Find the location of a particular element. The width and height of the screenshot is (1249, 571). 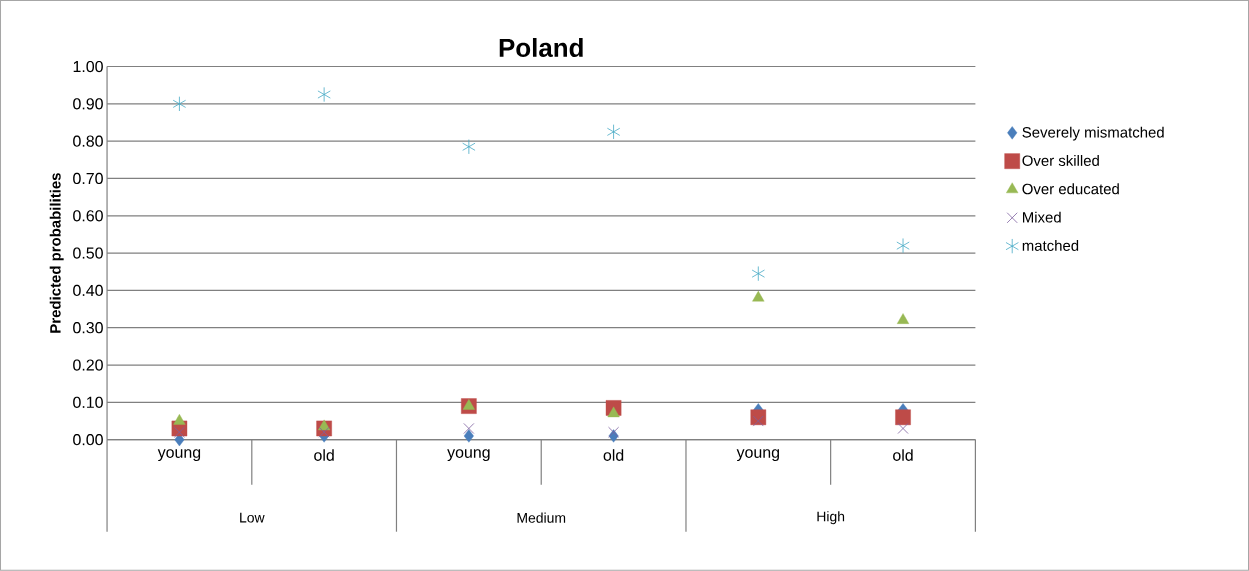

y-tick-label: 0.00 is located at coordinates (88, 440).